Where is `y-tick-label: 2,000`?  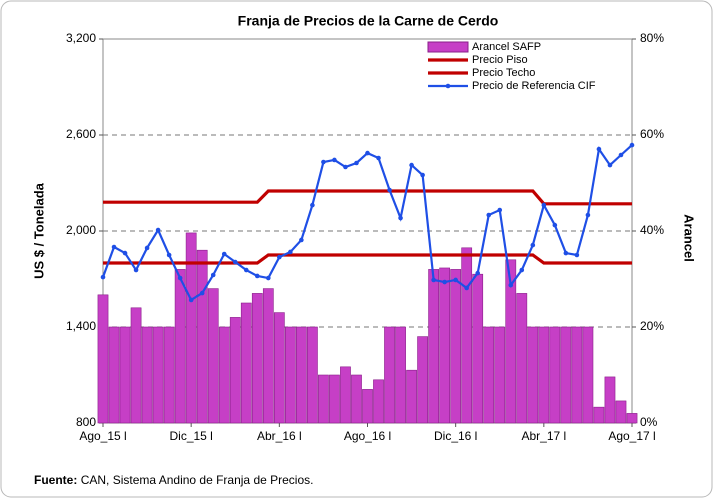
y-tick-label: 2,000 is located at coordinates (81, 230).